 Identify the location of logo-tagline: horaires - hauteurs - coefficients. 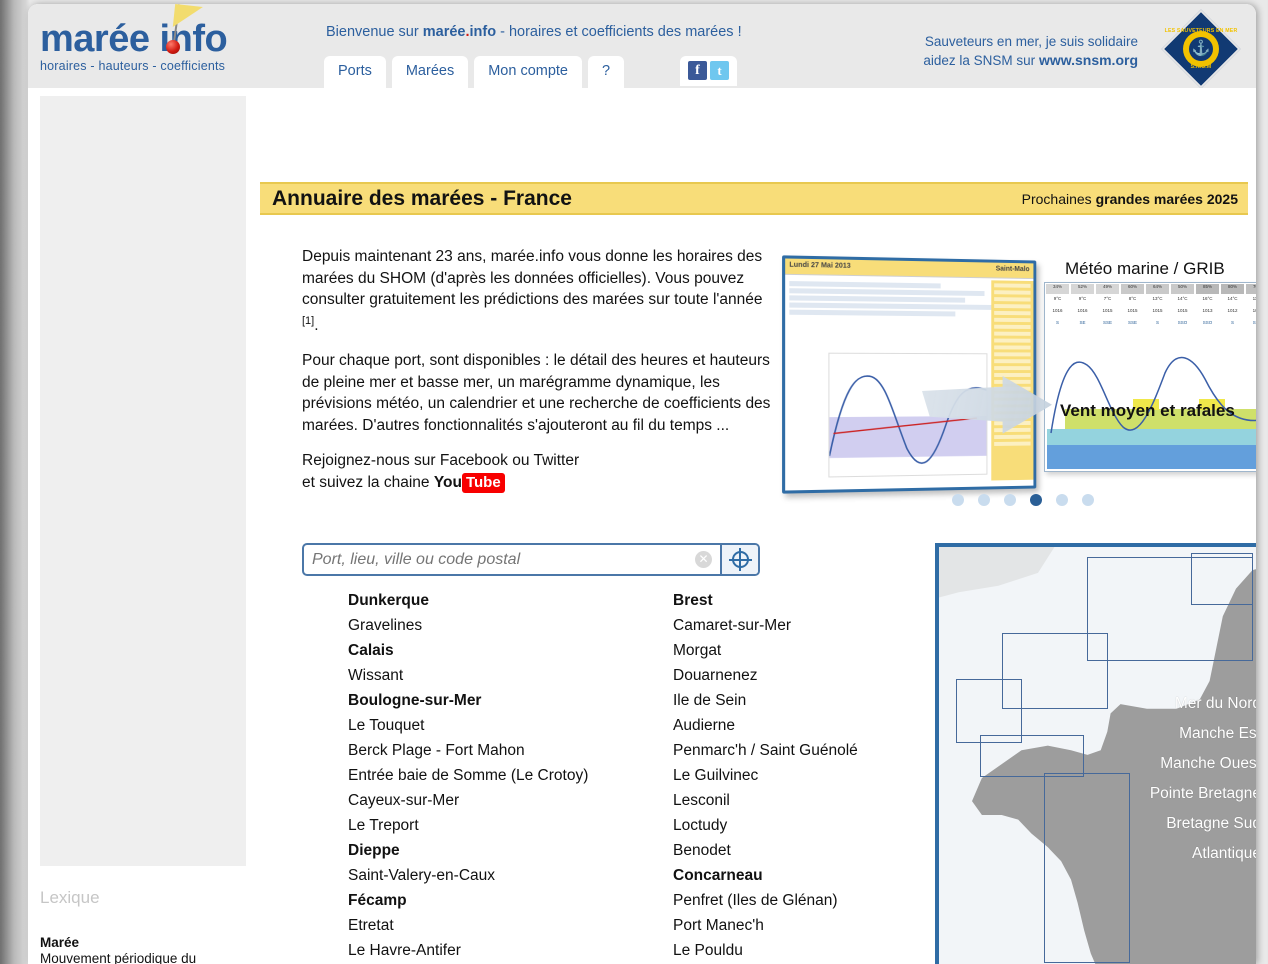
(133, 66).